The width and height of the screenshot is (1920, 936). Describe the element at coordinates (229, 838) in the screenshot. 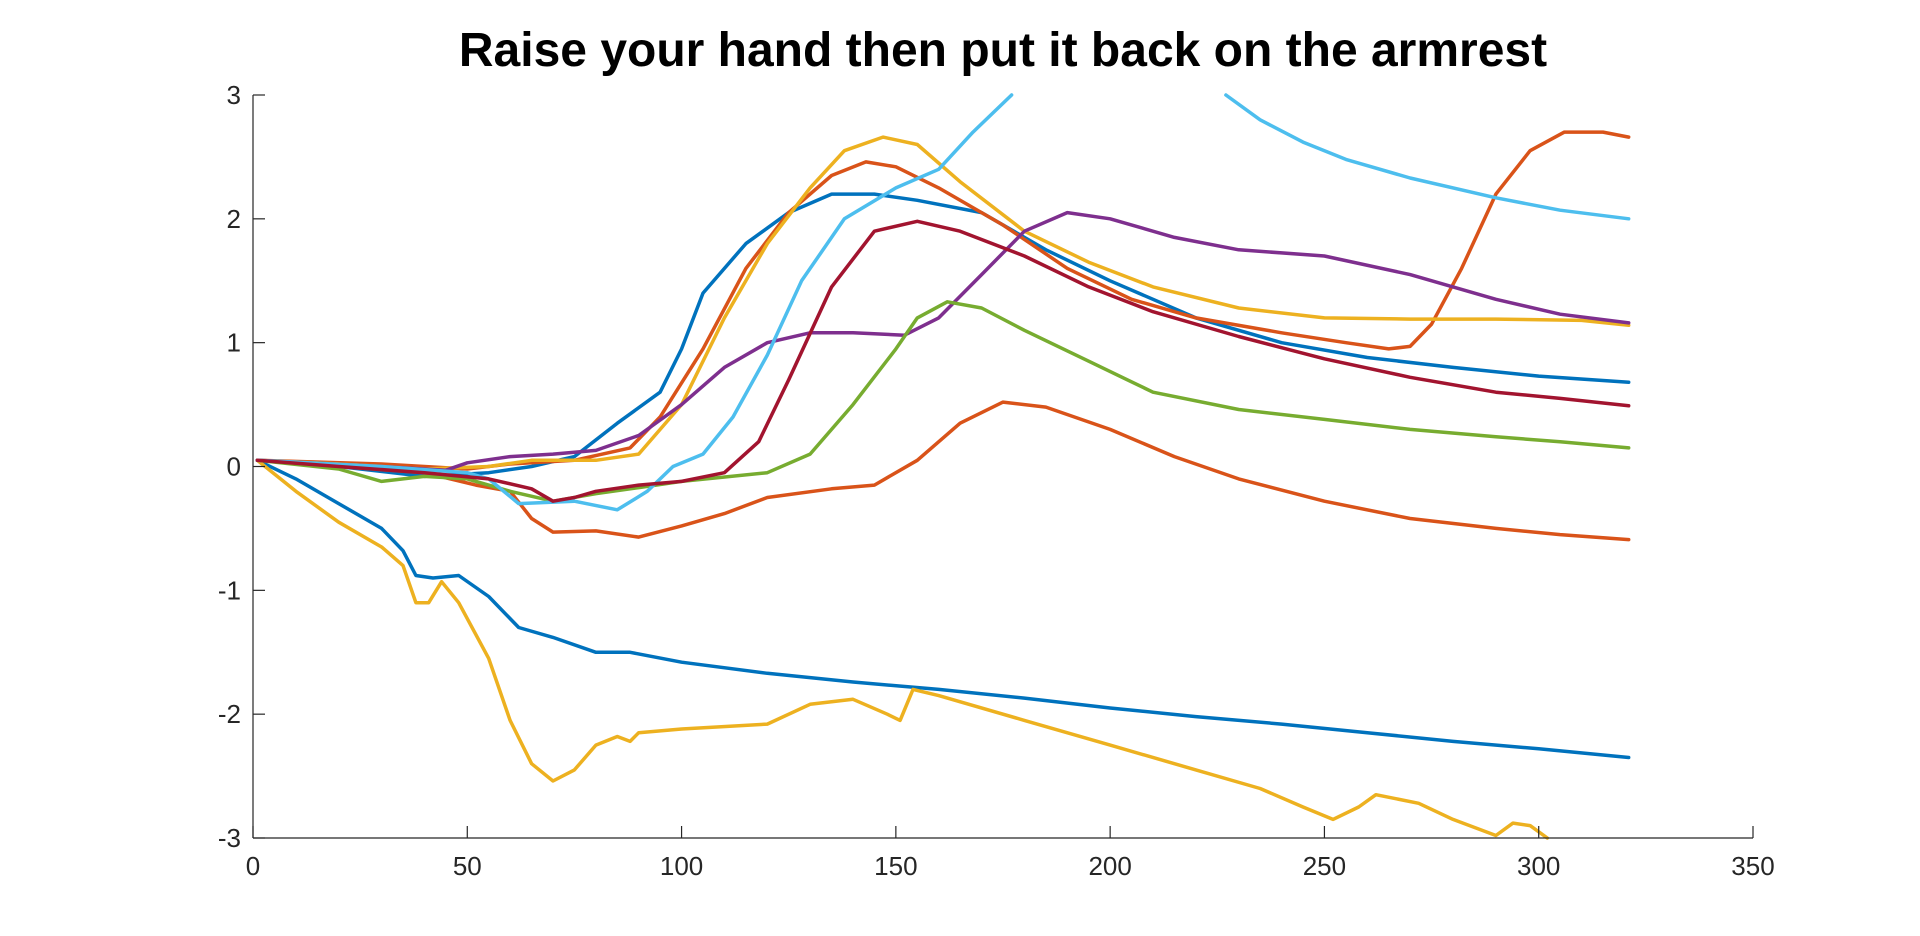

I see `y-tick-label: -3` at that location.